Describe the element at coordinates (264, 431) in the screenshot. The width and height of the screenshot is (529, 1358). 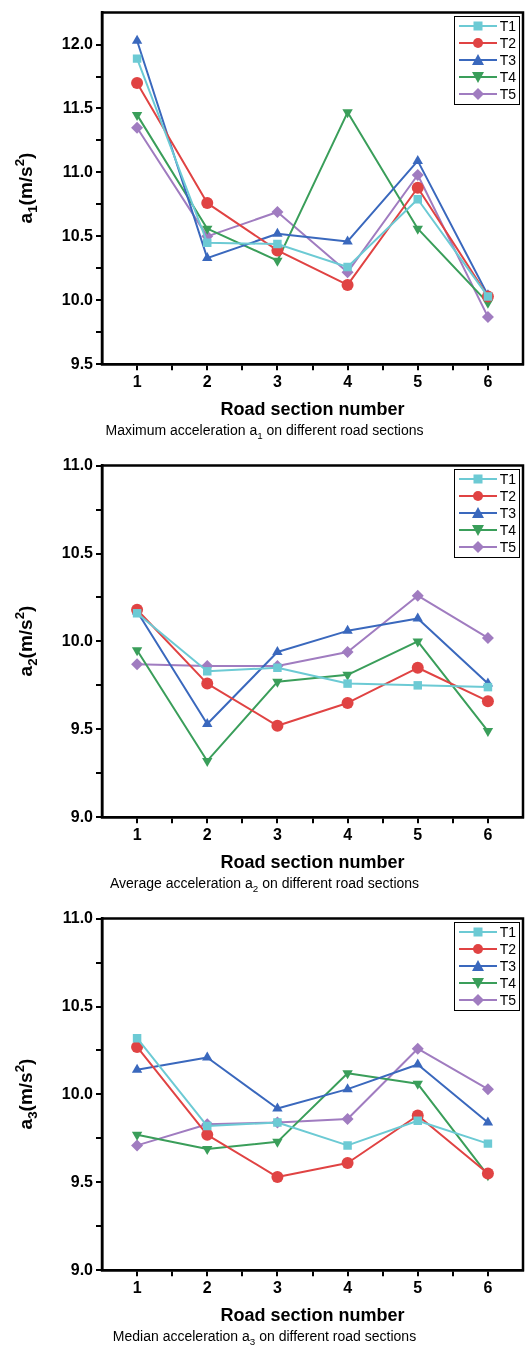
I see `text: Maximum acceleration a$_{1}$ on different road sections` at that location.